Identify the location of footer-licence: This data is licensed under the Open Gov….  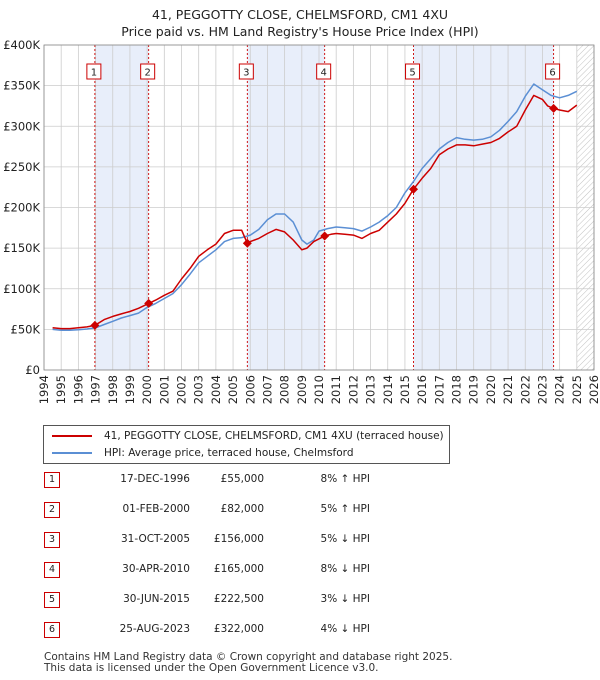
(211, 668).